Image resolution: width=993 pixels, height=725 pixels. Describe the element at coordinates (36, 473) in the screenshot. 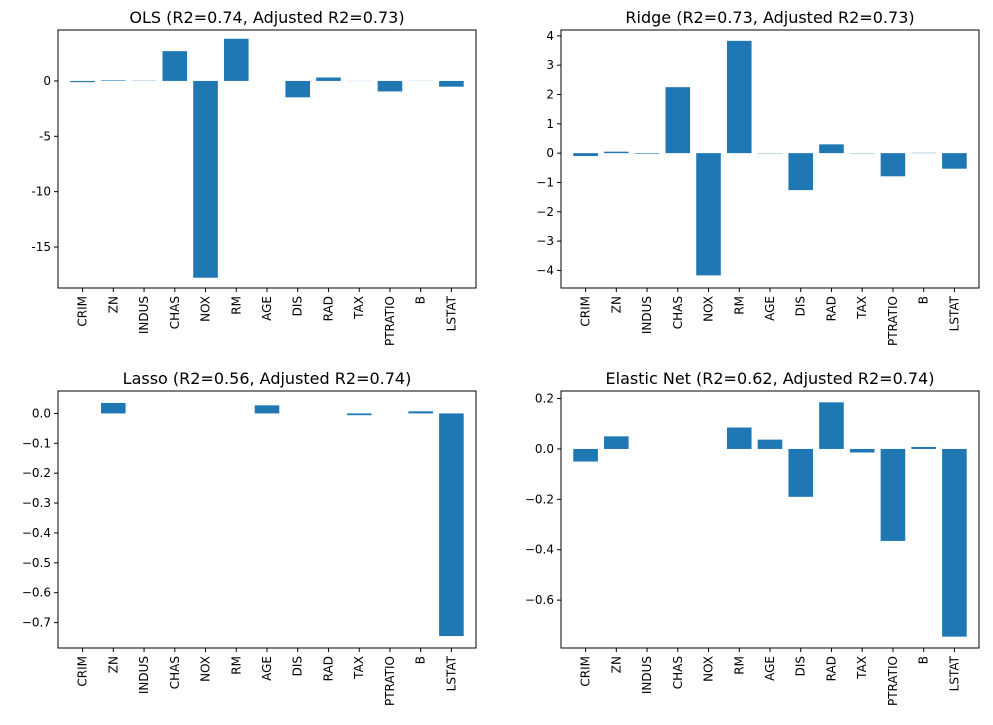

I see `y-tick-label: −0.2` at that location.